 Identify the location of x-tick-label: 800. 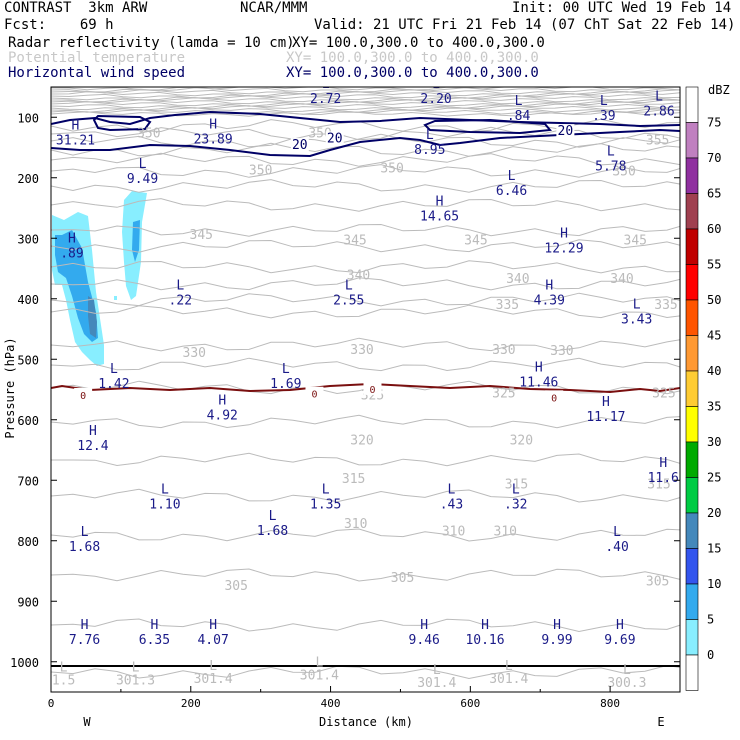
(610, 703).